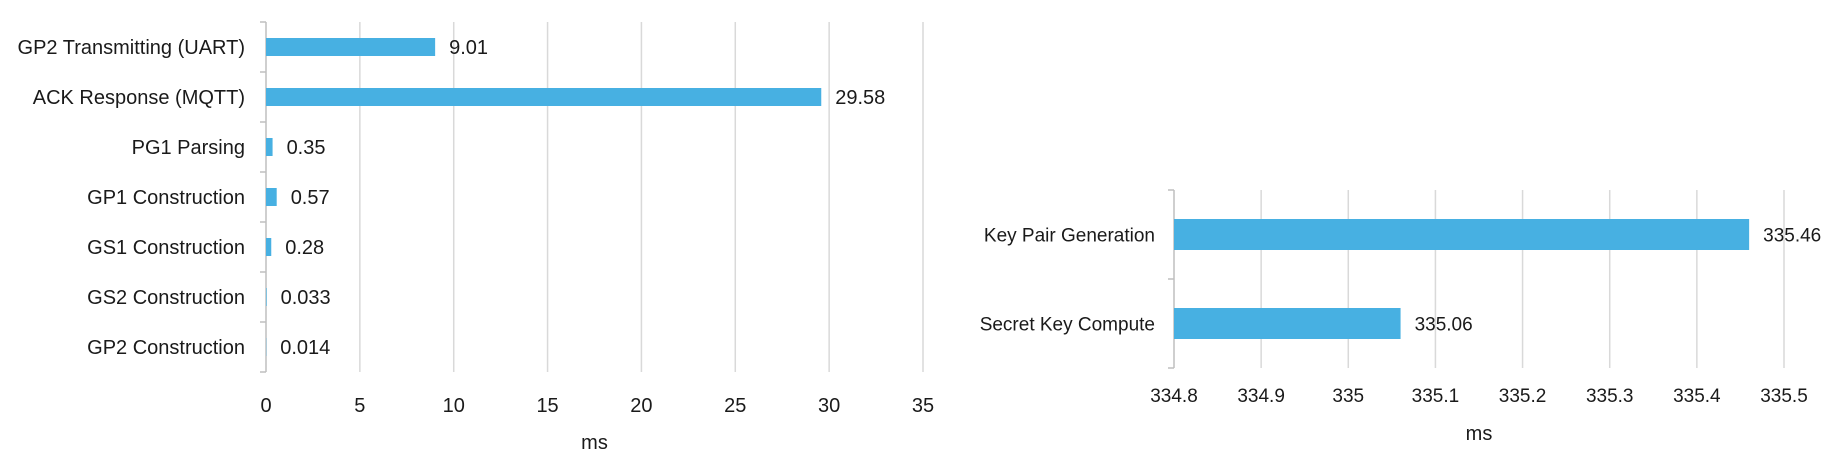 The height and width of the screenshot is (466, 1830). Describe the element at coordinates (265, 406) in the screenshot. I see `x-tick-label: 0` at that location.